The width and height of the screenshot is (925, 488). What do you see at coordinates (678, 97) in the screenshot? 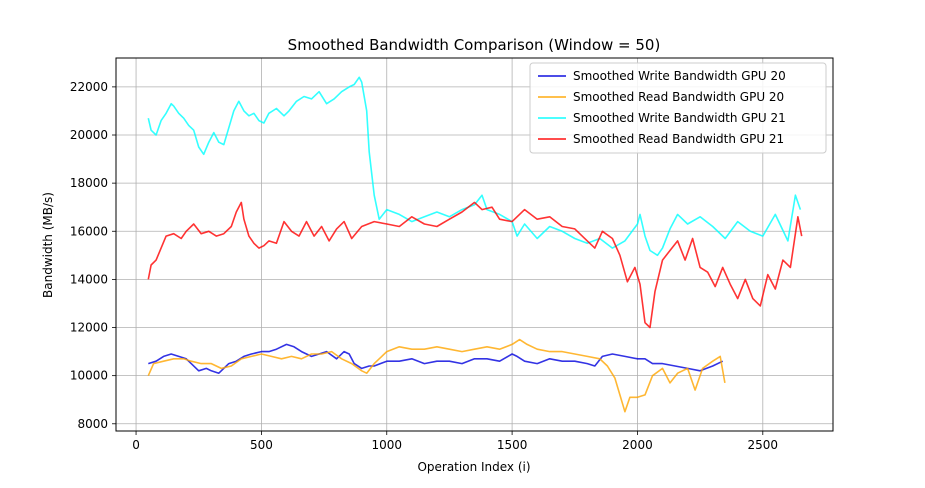
I see `legend-label: Smoothed Read Bandwidth GPU 20` at bounding box center [678, 97].